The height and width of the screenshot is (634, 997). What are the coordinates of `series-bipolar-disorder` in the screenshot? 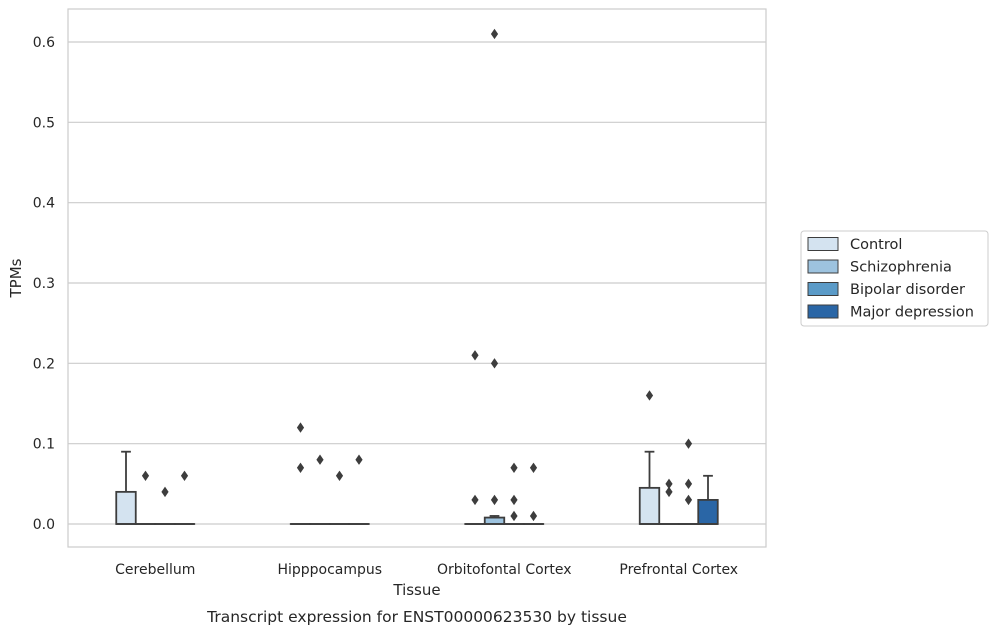 It's located at (427, 481).